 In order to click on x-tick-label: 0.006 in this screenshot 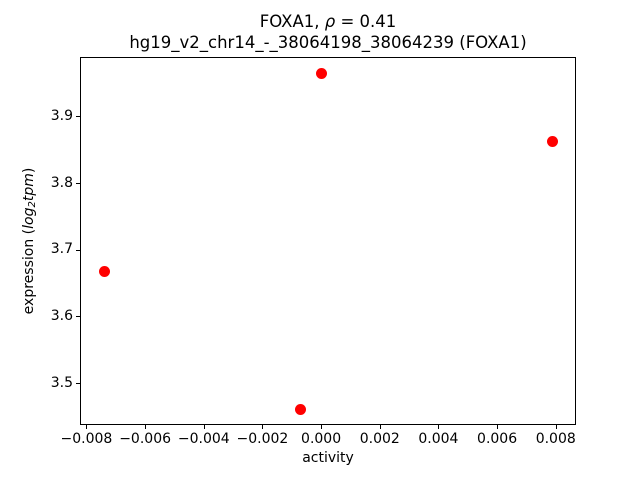, I will do `click(497, 439)`.